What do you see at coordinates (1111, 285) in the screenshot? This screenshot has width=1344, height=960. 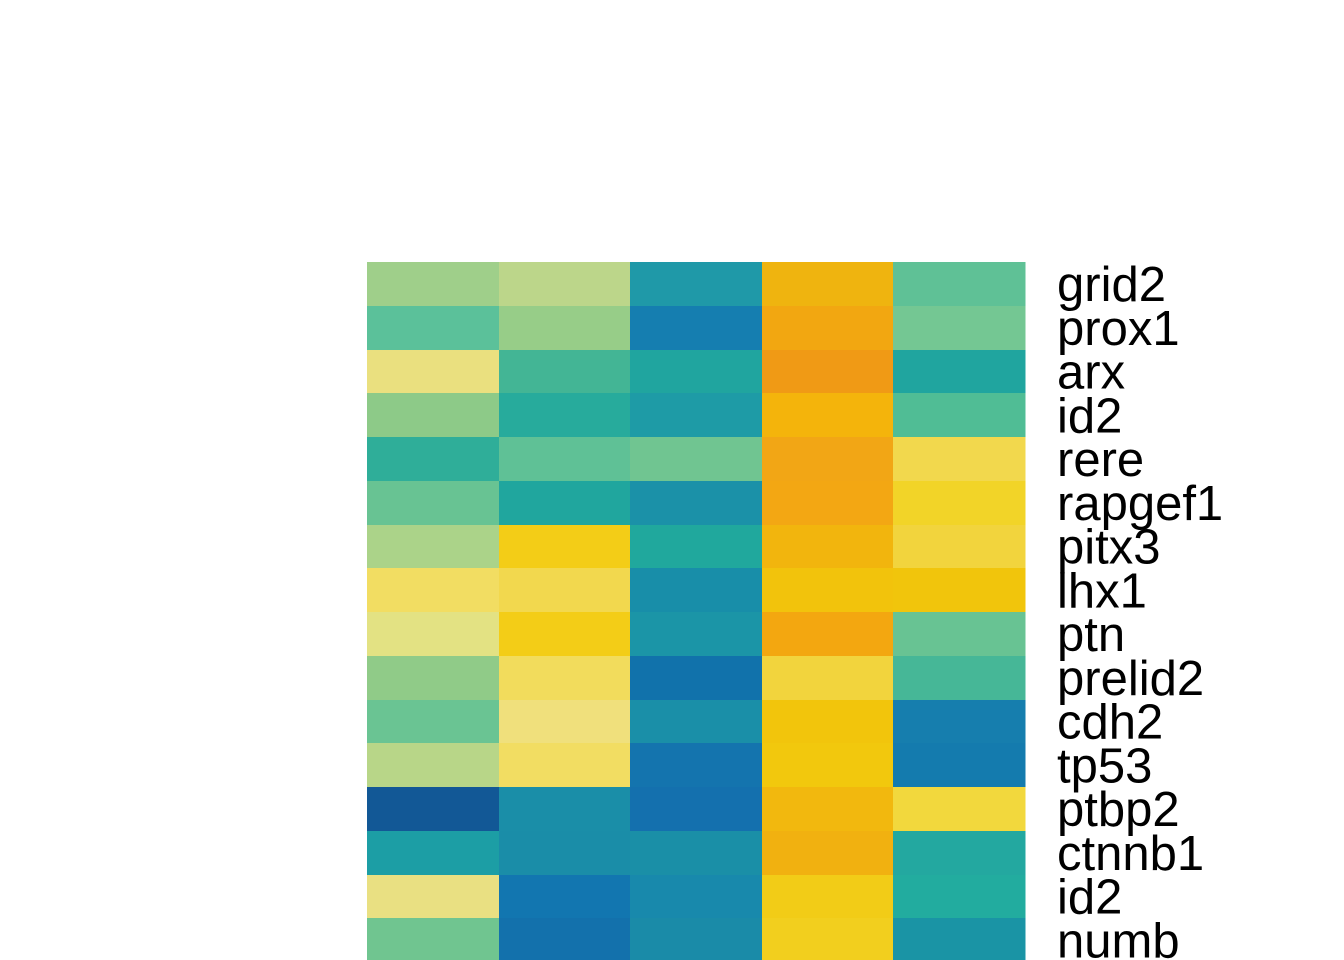 I see `row-label: grid2` at bounding box center [1111, 285].